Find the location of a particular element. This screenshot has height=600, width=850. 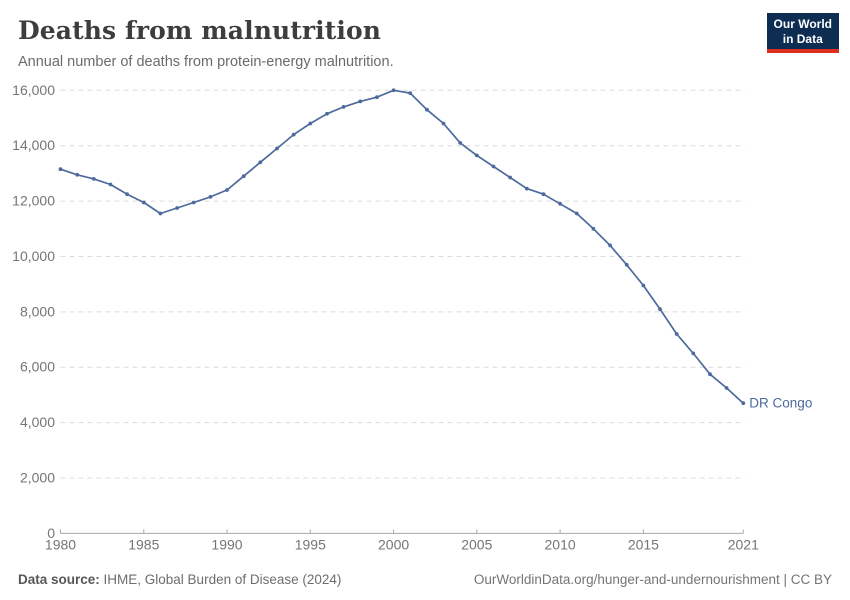

y-tick-label-16000: 16,000 is located at coordinates (33, 90).